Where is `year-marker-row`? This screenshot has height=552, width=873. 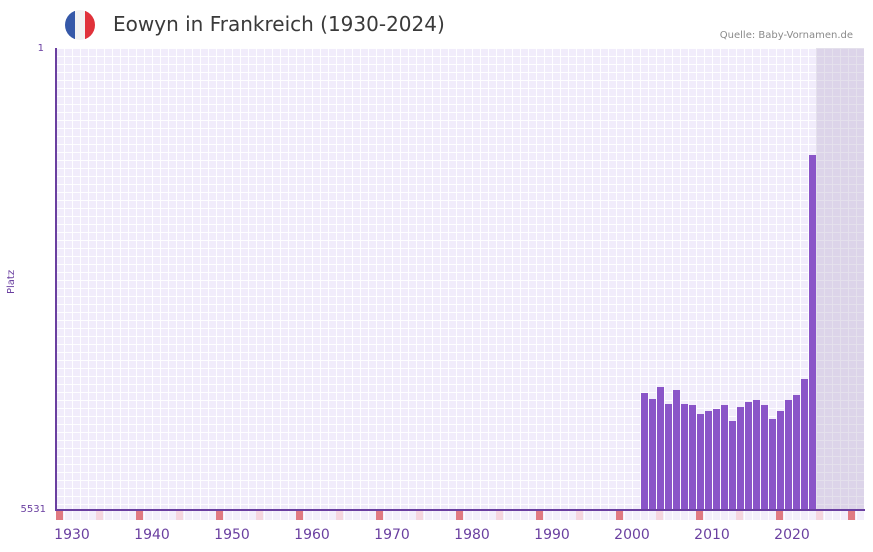 year-marker-row is located at coordinates (460, 515).